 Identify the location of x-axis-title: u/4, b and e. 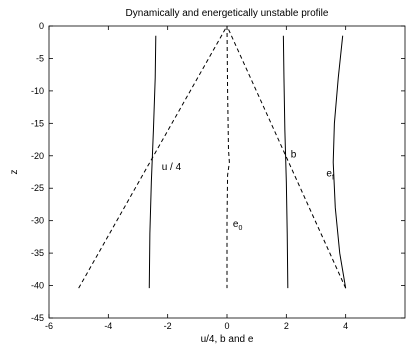
(227, 339).